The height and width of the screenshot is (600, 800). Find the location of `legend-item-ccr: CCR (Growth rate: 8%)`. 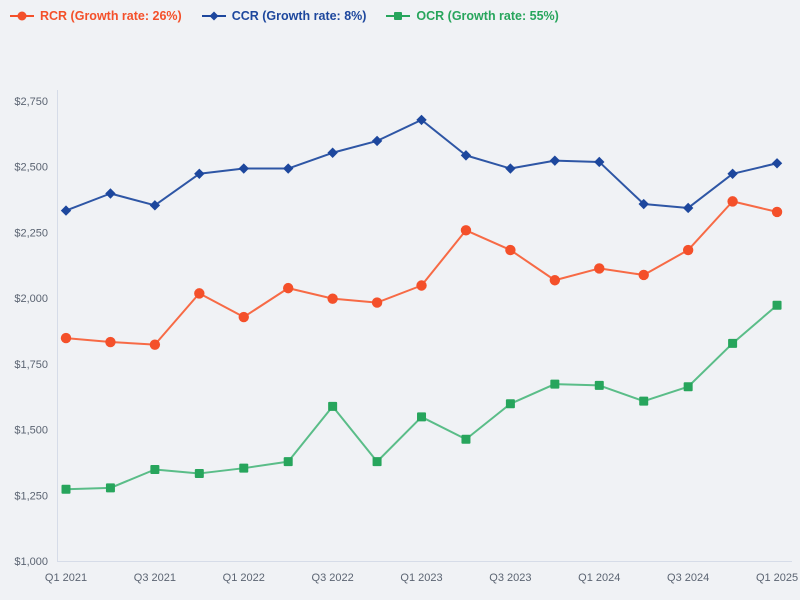

legend-item-ccr: CCR (Growth rate: 8%) is located at coordinates (284, 16).